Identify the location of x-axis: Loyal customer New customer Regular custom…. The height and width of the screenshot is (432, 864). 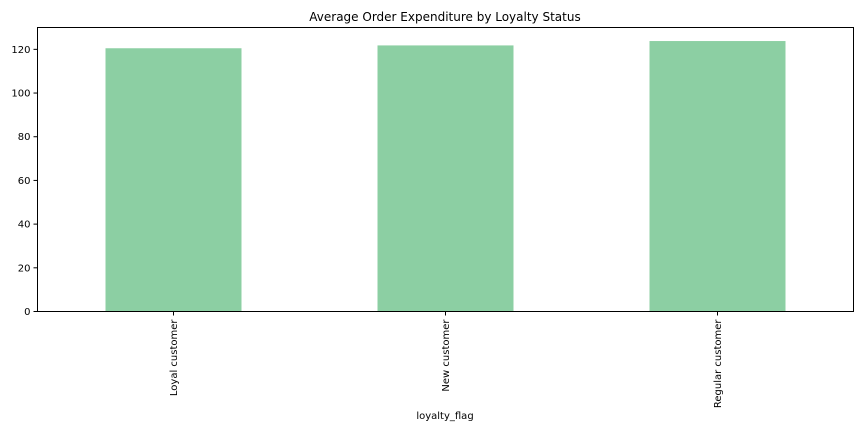
(446, 360).